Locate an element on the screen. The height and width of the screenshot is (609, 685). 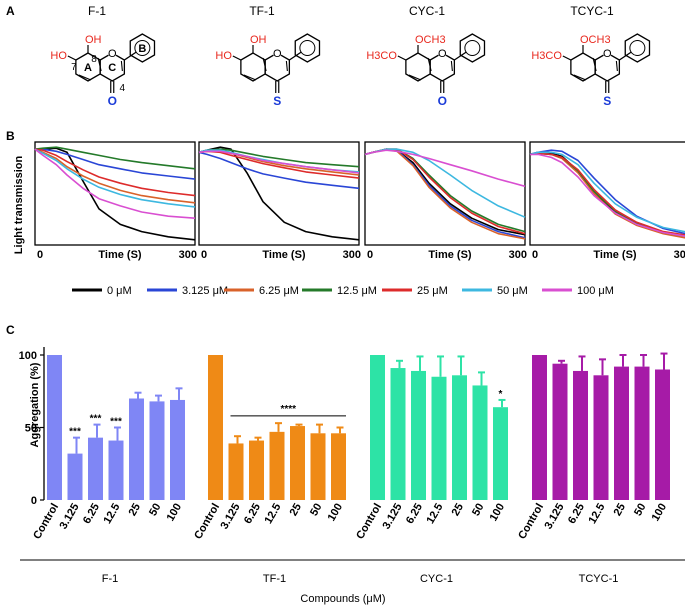
panel-label-c: C is located at coordinates (10, 330).